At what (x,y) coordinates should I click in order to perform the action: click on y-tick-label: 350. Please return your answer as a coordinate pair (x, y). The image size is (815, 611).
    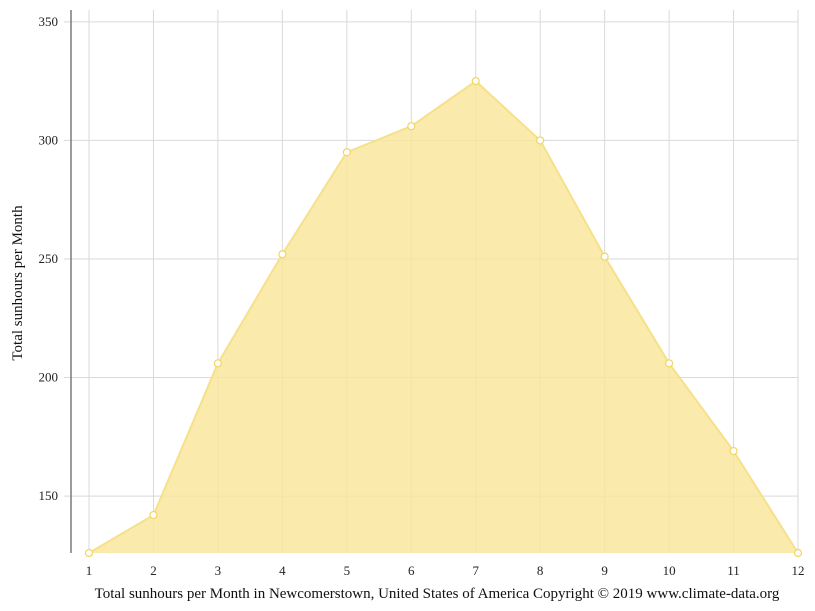
    Looking at the image, I should click on (49, 21).